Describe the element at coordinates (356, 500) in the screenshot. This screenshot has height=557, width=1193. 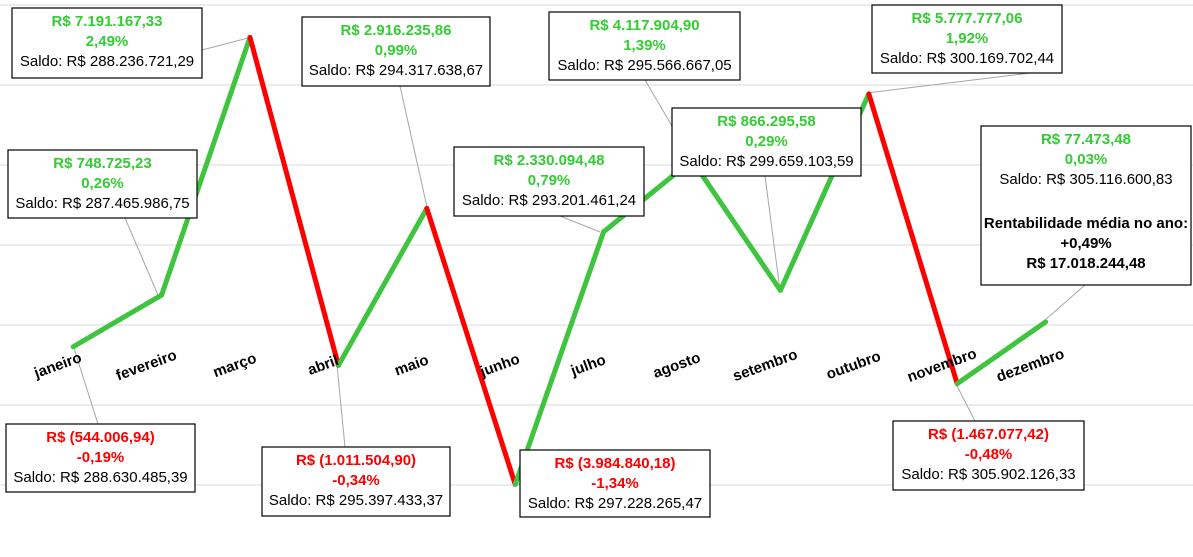
I see `balance-label: Saldo: R$ 295.397.433,37` at that location.